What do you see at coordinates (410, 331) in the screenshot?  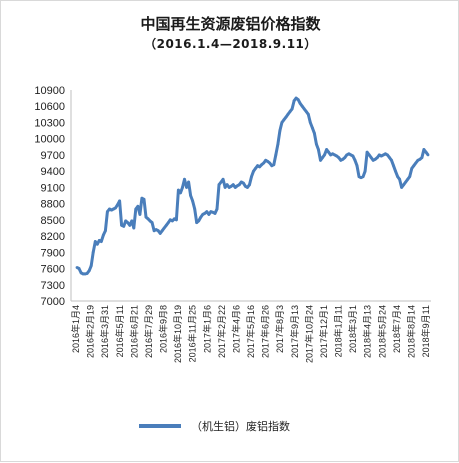 I see `x-tick-label: 2018年8月14` at bounding box center [410, 331].